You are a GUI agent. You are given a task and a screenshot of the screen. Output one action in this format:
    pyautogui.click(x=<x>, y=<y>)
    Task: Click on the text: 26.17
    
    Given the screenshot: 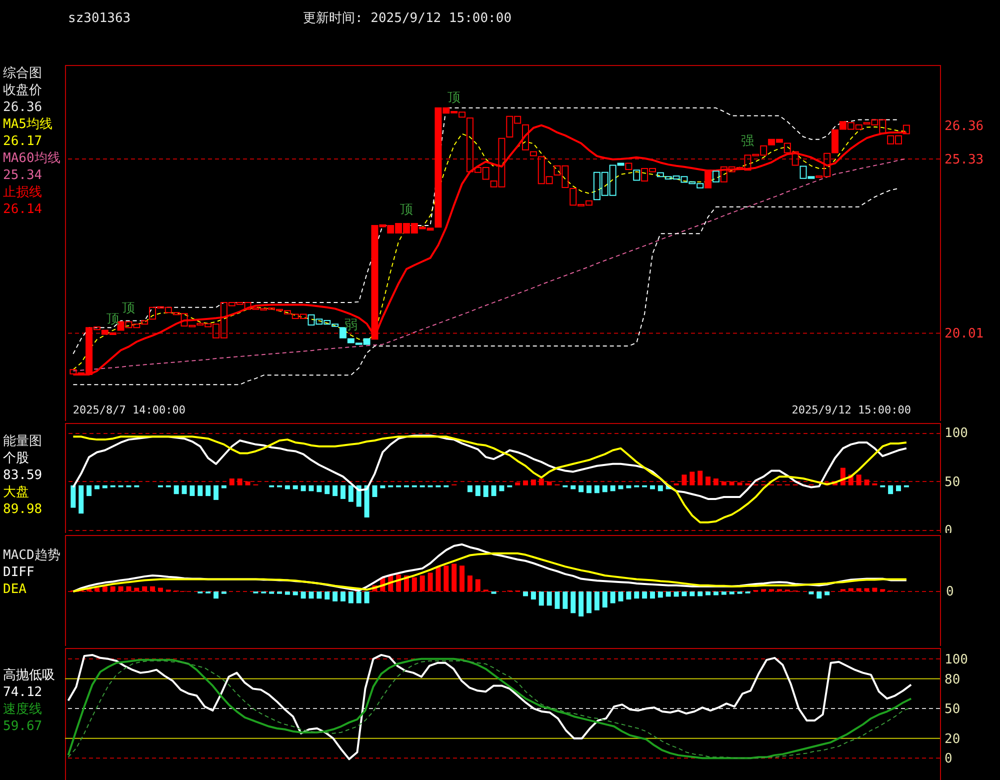 What is the action you would take?
    pyautogui.click(x=22, y=141)
    